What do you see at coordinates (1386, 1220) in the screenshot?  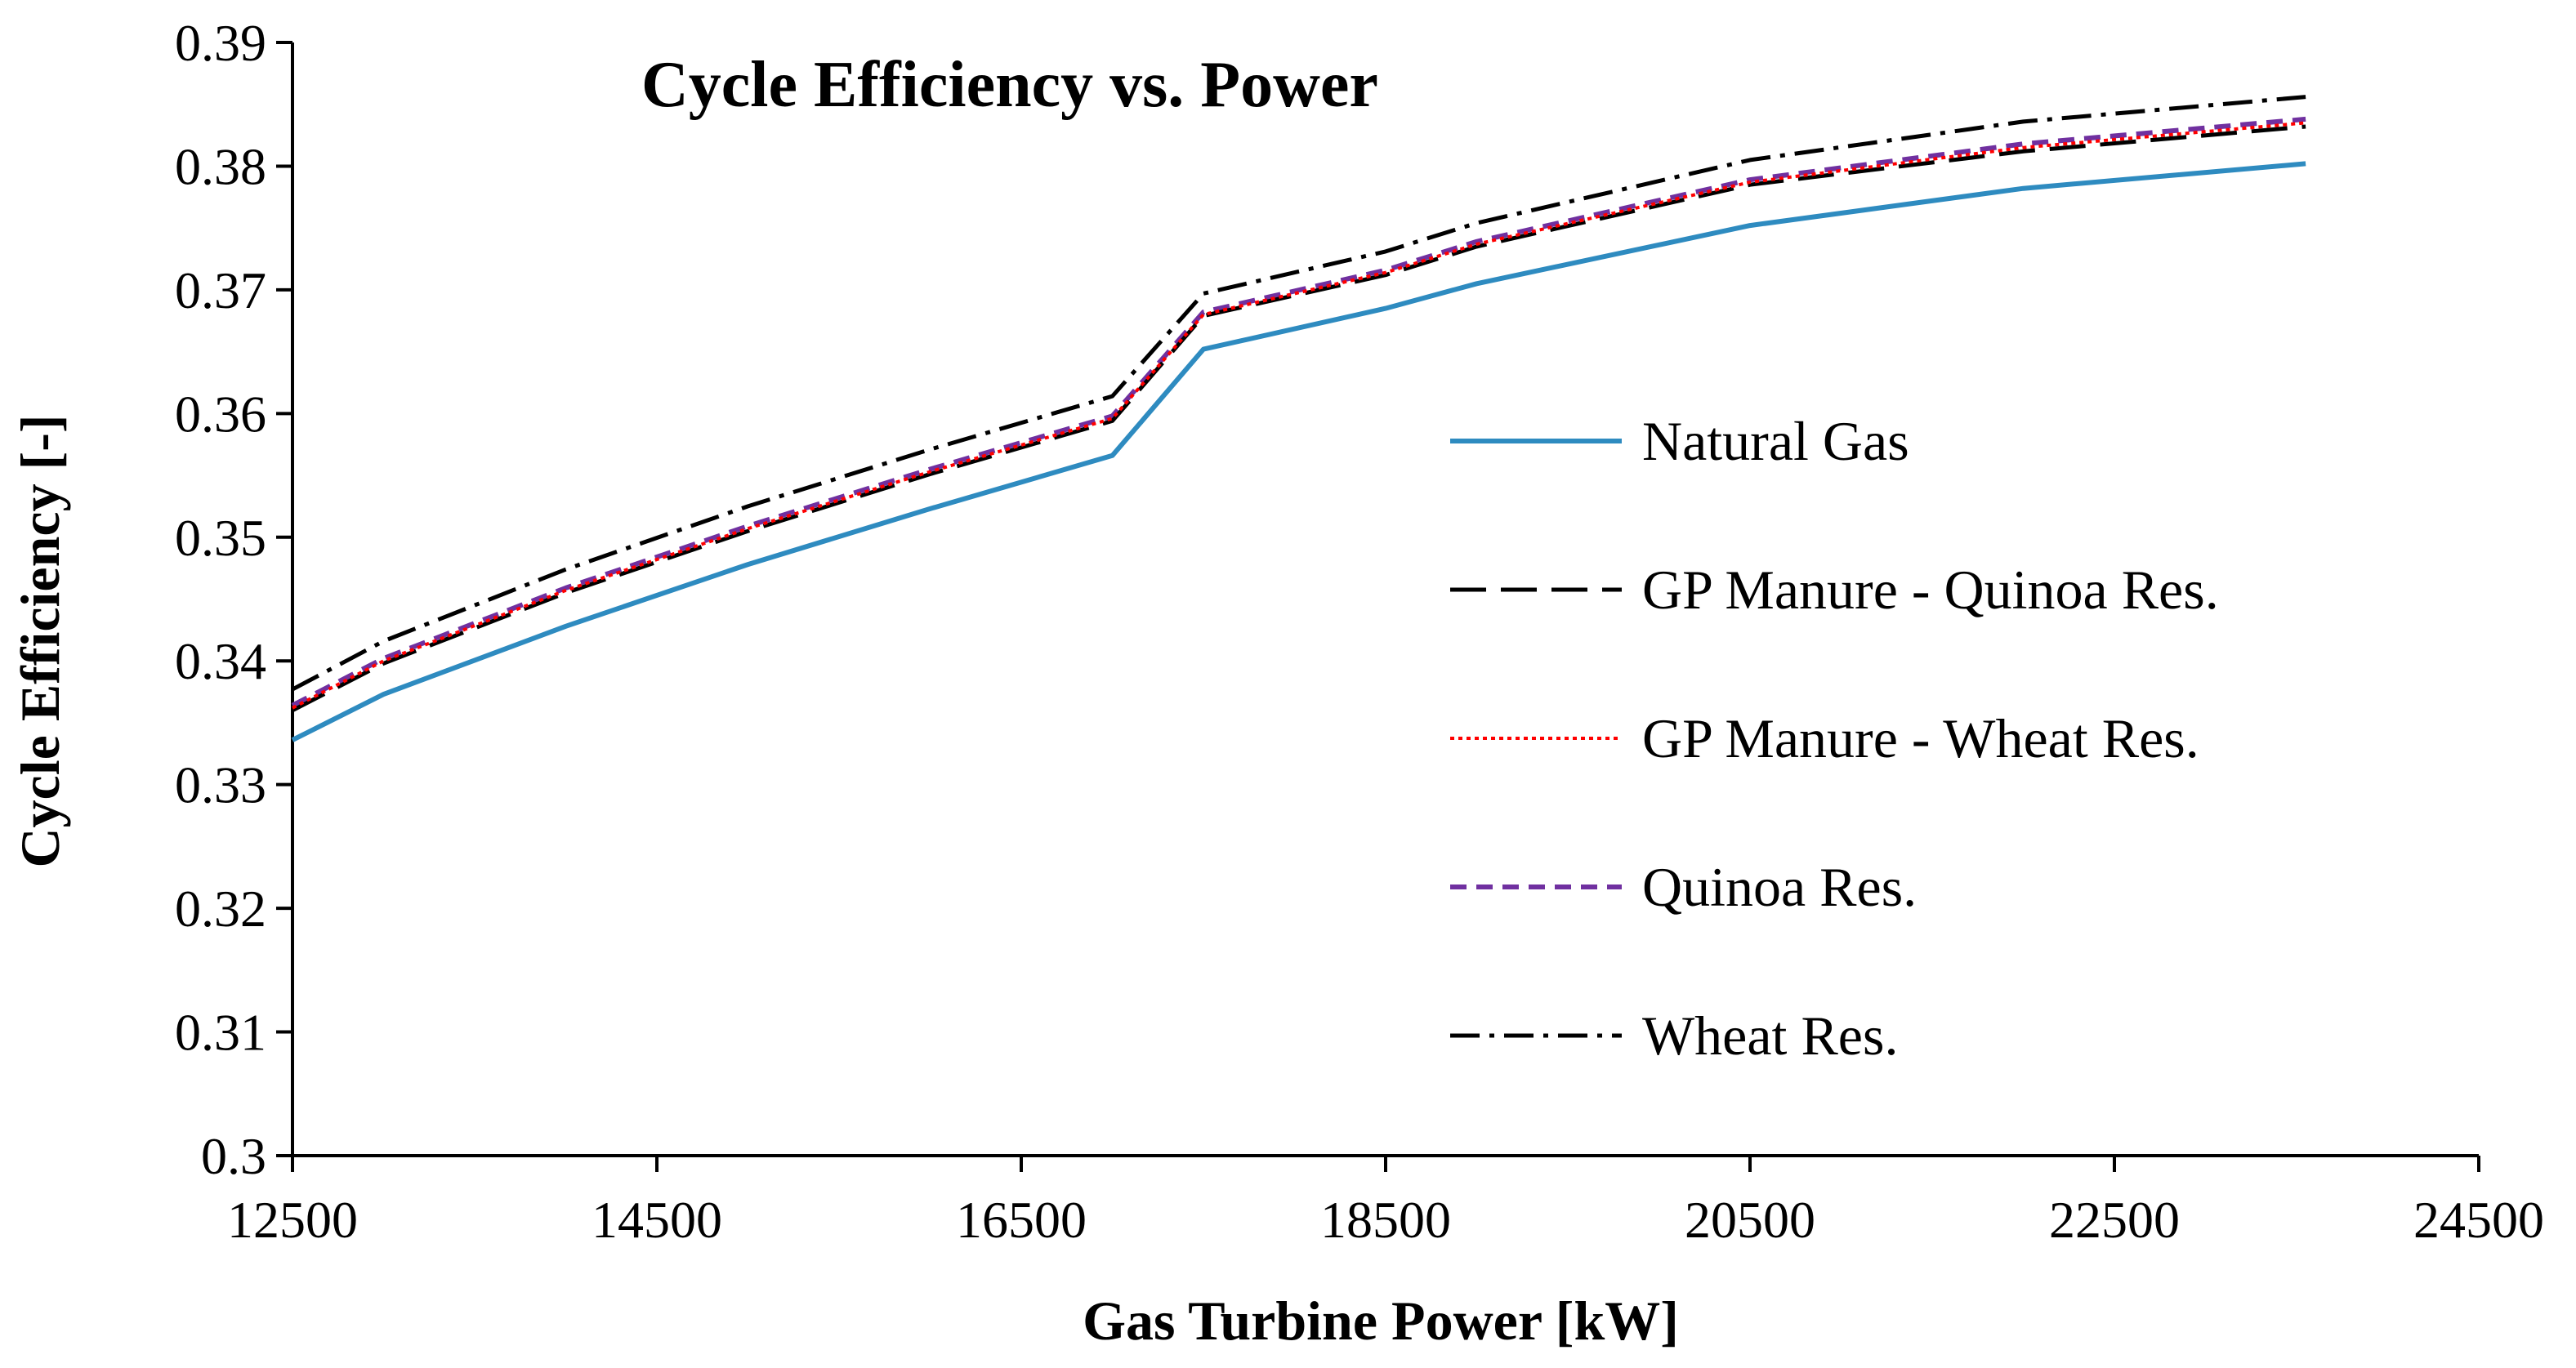 I see `x-tick-label: 18500` at bounding box center [1386, 1220].